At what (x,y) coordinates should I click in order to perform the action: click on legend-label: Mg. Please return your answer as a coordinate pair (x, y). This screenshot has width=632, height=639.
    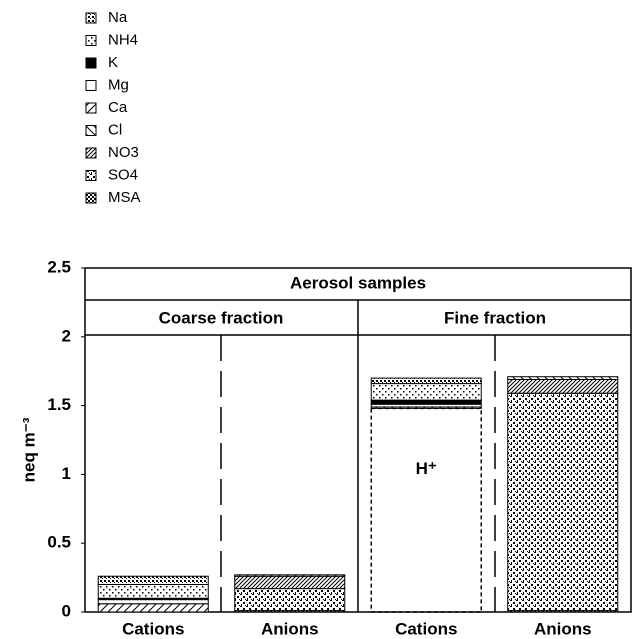
    Looking at the image, I should click on (118, 84).